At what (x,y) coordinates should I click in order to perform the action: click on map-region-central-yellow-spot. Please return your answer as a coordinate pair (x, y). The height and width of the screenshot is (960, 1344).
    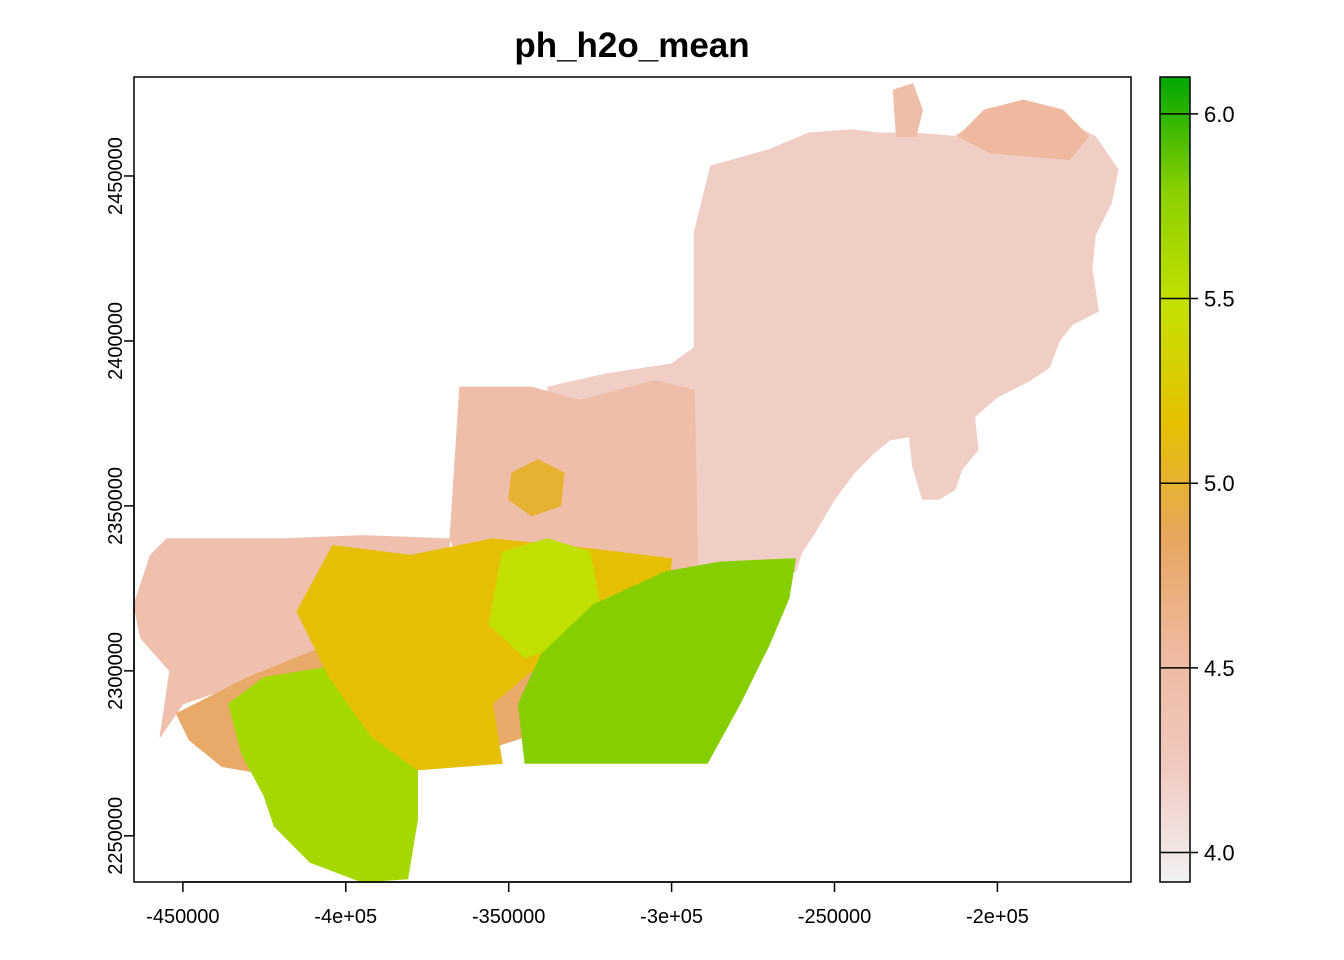
    Looking at the image, I should click on (536, 488).